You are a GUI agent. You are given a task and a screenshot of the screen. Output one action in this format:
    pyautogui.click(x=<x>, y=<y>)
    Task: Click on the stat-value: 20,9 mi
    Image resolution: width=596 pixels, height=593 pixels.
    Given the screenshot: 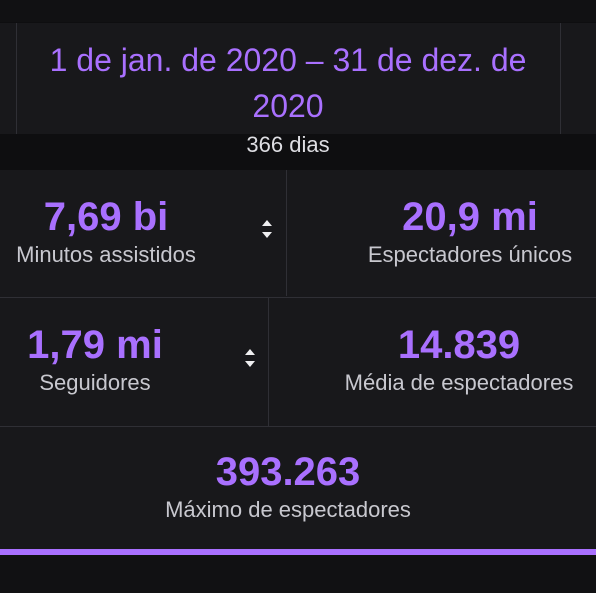 What is the action you would take?
    pyautogui.click(x=470, y=217)
    